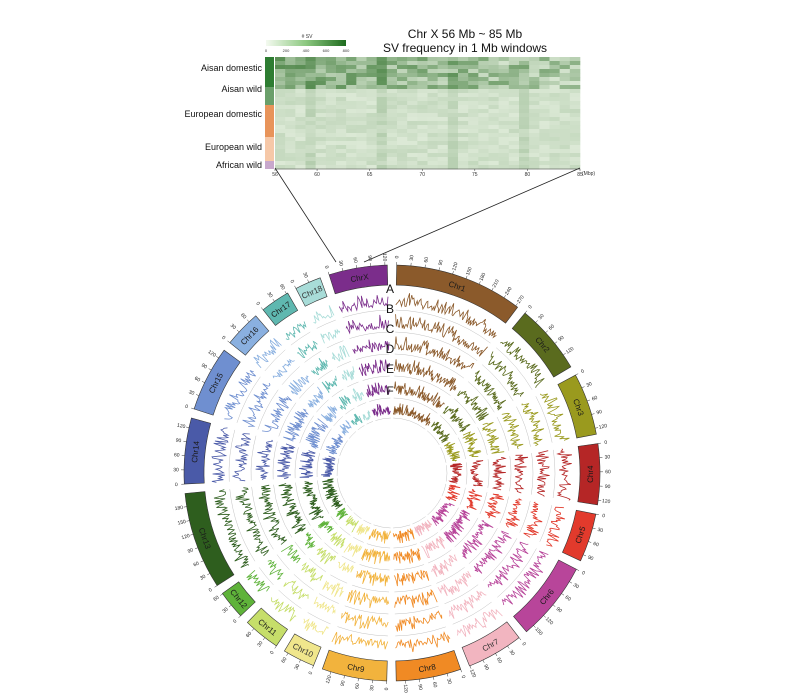 The width and height of the screenshot is (785, 695). What do you see at coordinates (360, 278) in the screenshot?
I see `chromosome-label: ChrX` at bounding box center [360, 278].